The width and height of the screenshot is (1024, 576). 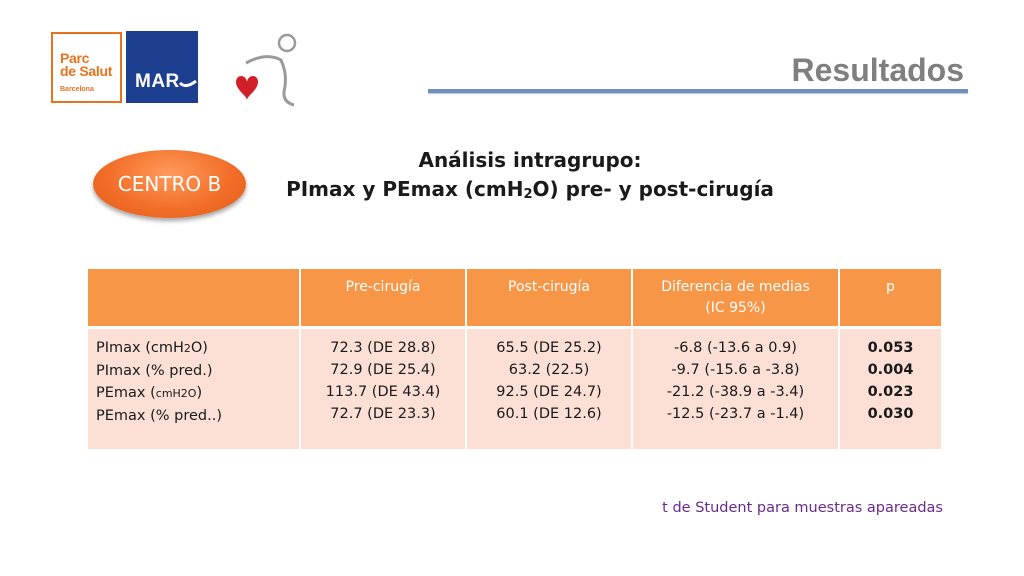 I want to click on diff-value: -12.5 (-23.7 a -1.4), so click(x=735, y=413).